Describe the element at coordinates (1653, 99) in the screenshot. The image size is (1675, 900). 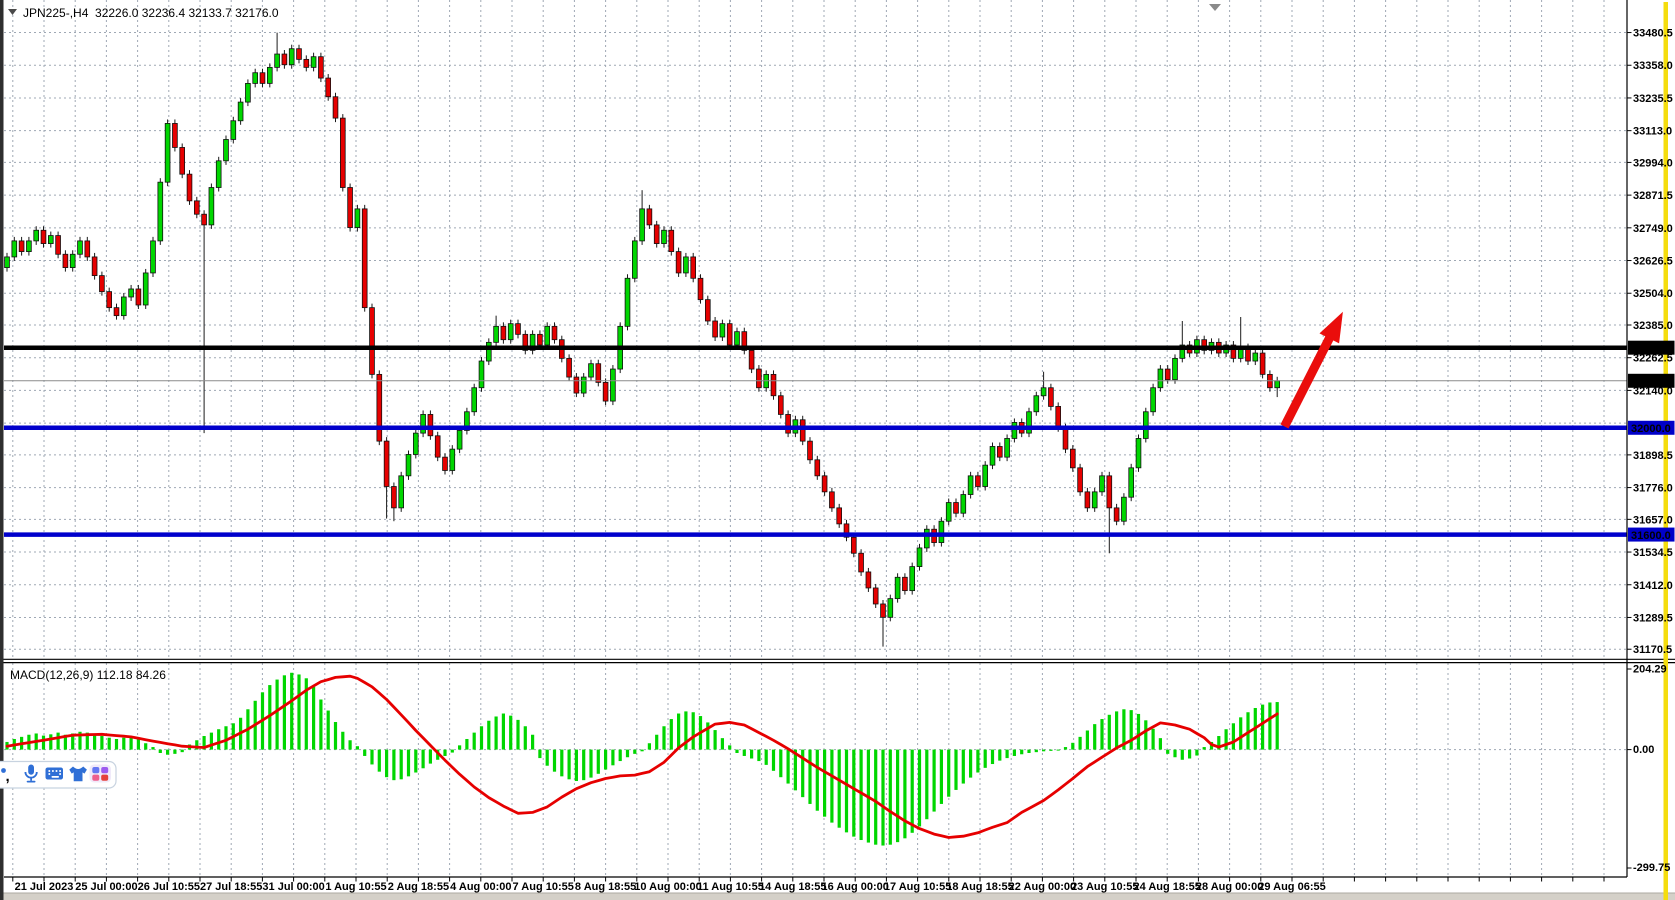
I see `price-tick-label: 33235.5` at that location.